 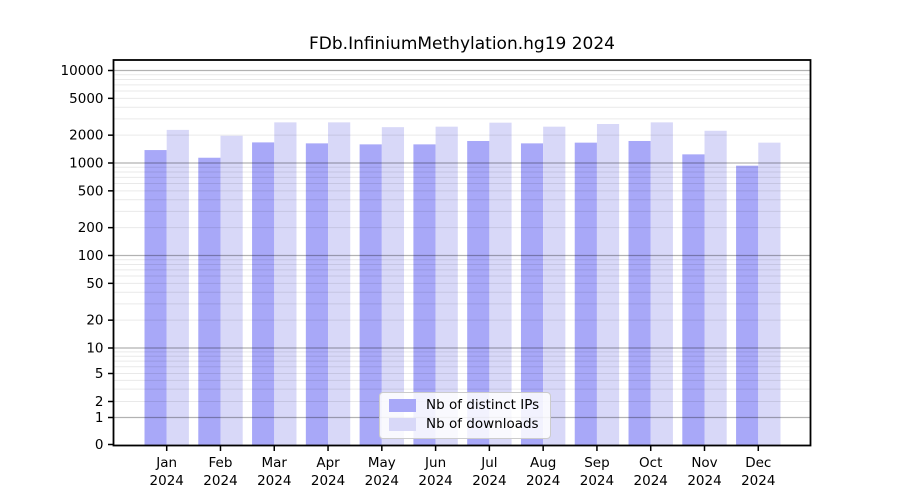 I want to click on y-tick-label: 20, so click(x=94, y=321).